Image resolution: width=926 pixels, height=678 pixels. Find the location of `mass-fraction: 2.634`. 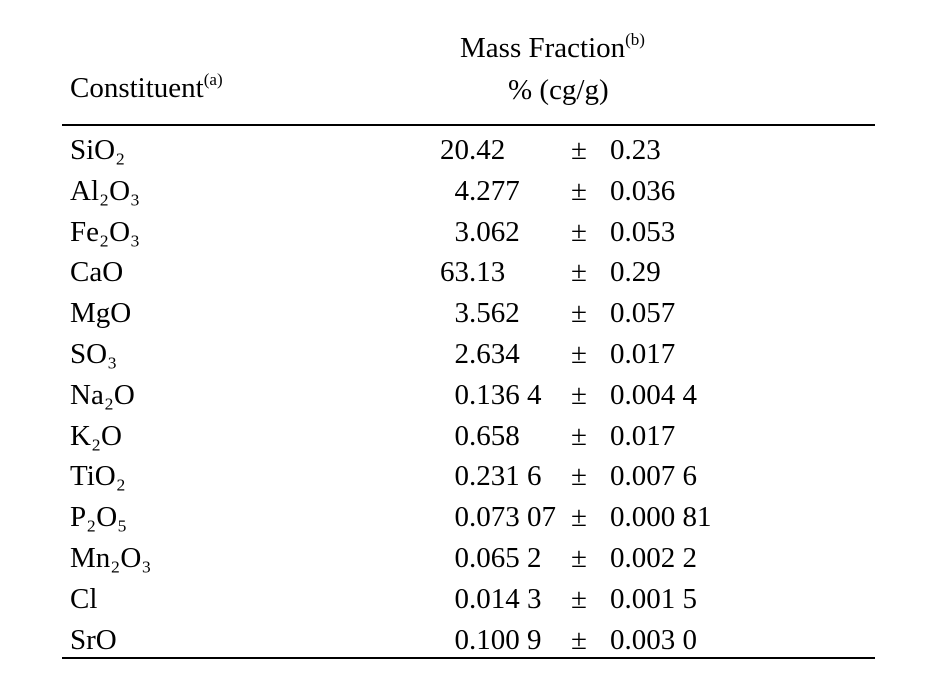

mass-fraction: 2.634 is located at coordinates (487, 354).